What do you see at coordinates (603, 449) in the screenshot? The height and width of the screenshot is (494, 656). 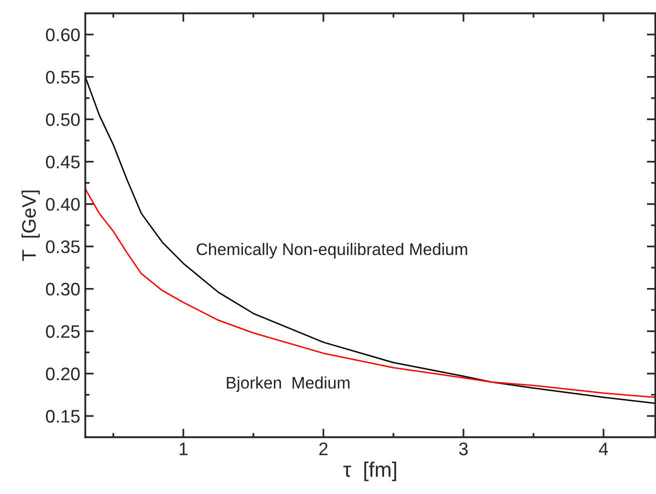 I see `x-tick-label: 4` at bounding box center [603, 449].